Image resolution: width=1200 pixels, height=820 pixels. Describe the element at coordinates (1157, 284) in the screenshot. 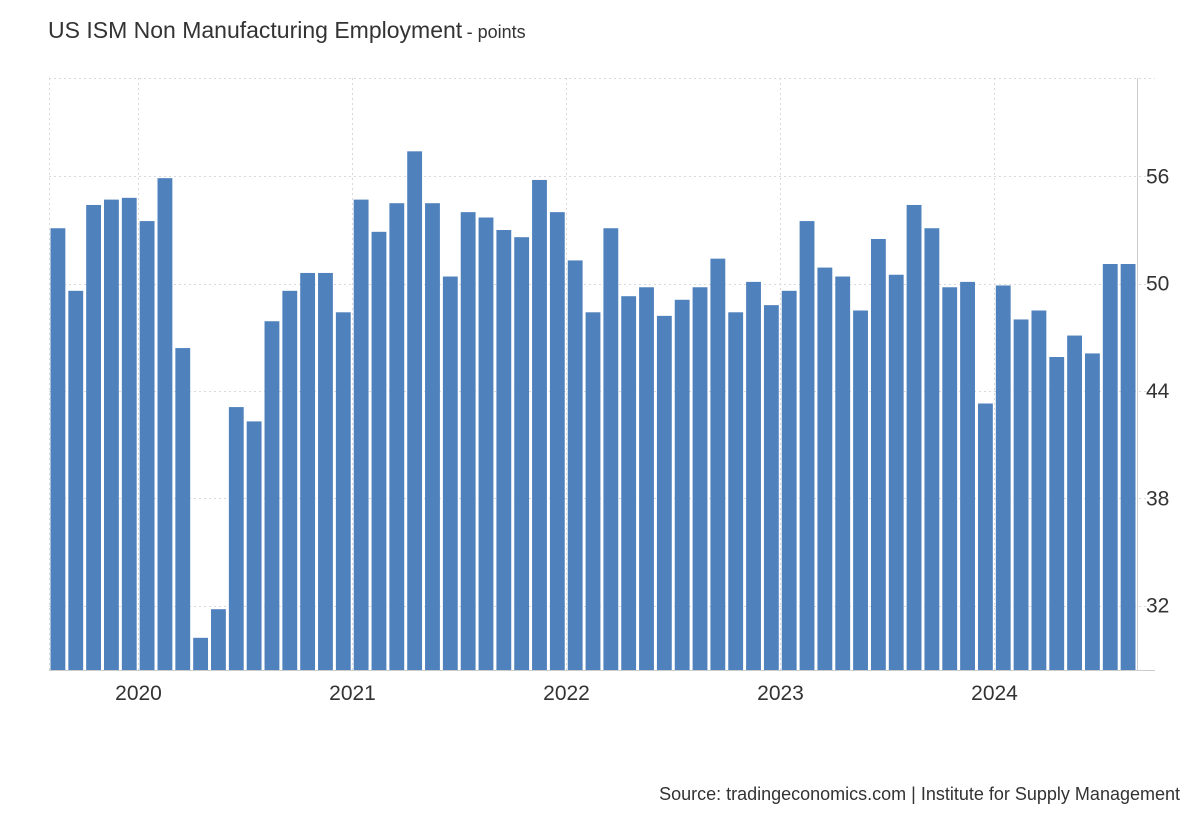

I see `y-tick-label: 50` at that location.